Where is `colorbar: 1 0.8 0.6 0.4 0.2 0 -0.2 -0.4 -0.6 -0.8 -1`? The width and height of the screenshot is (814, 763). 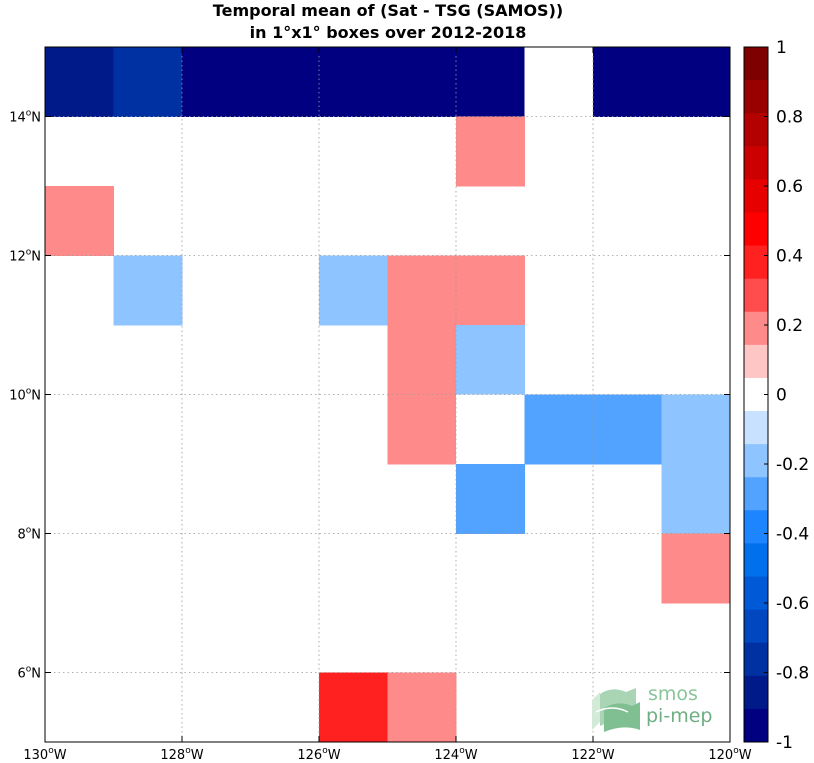
colorbar: 1 0.8 0.6 0.4 0.2 0 -0.2 -0.4 -0.6 -0.8 -1 is located at coordinates (776, 395).